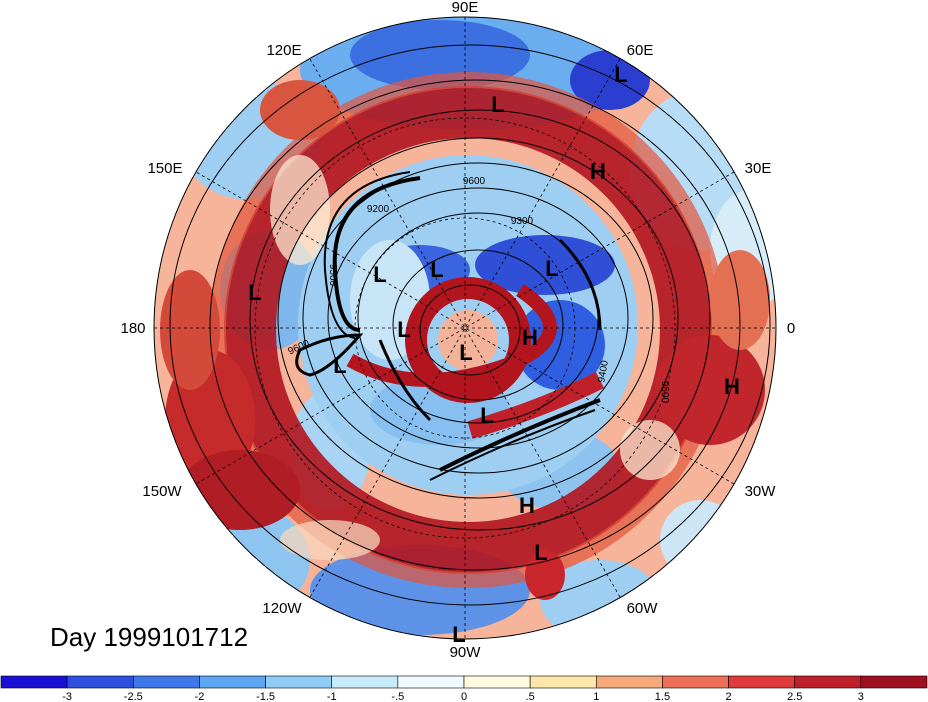 This screenshot has width=928, height=702. What do you see at coordinates (164, 168) in the screenshot?
I see `lon-label-150e: 150E` at bounding box center [164, 168].